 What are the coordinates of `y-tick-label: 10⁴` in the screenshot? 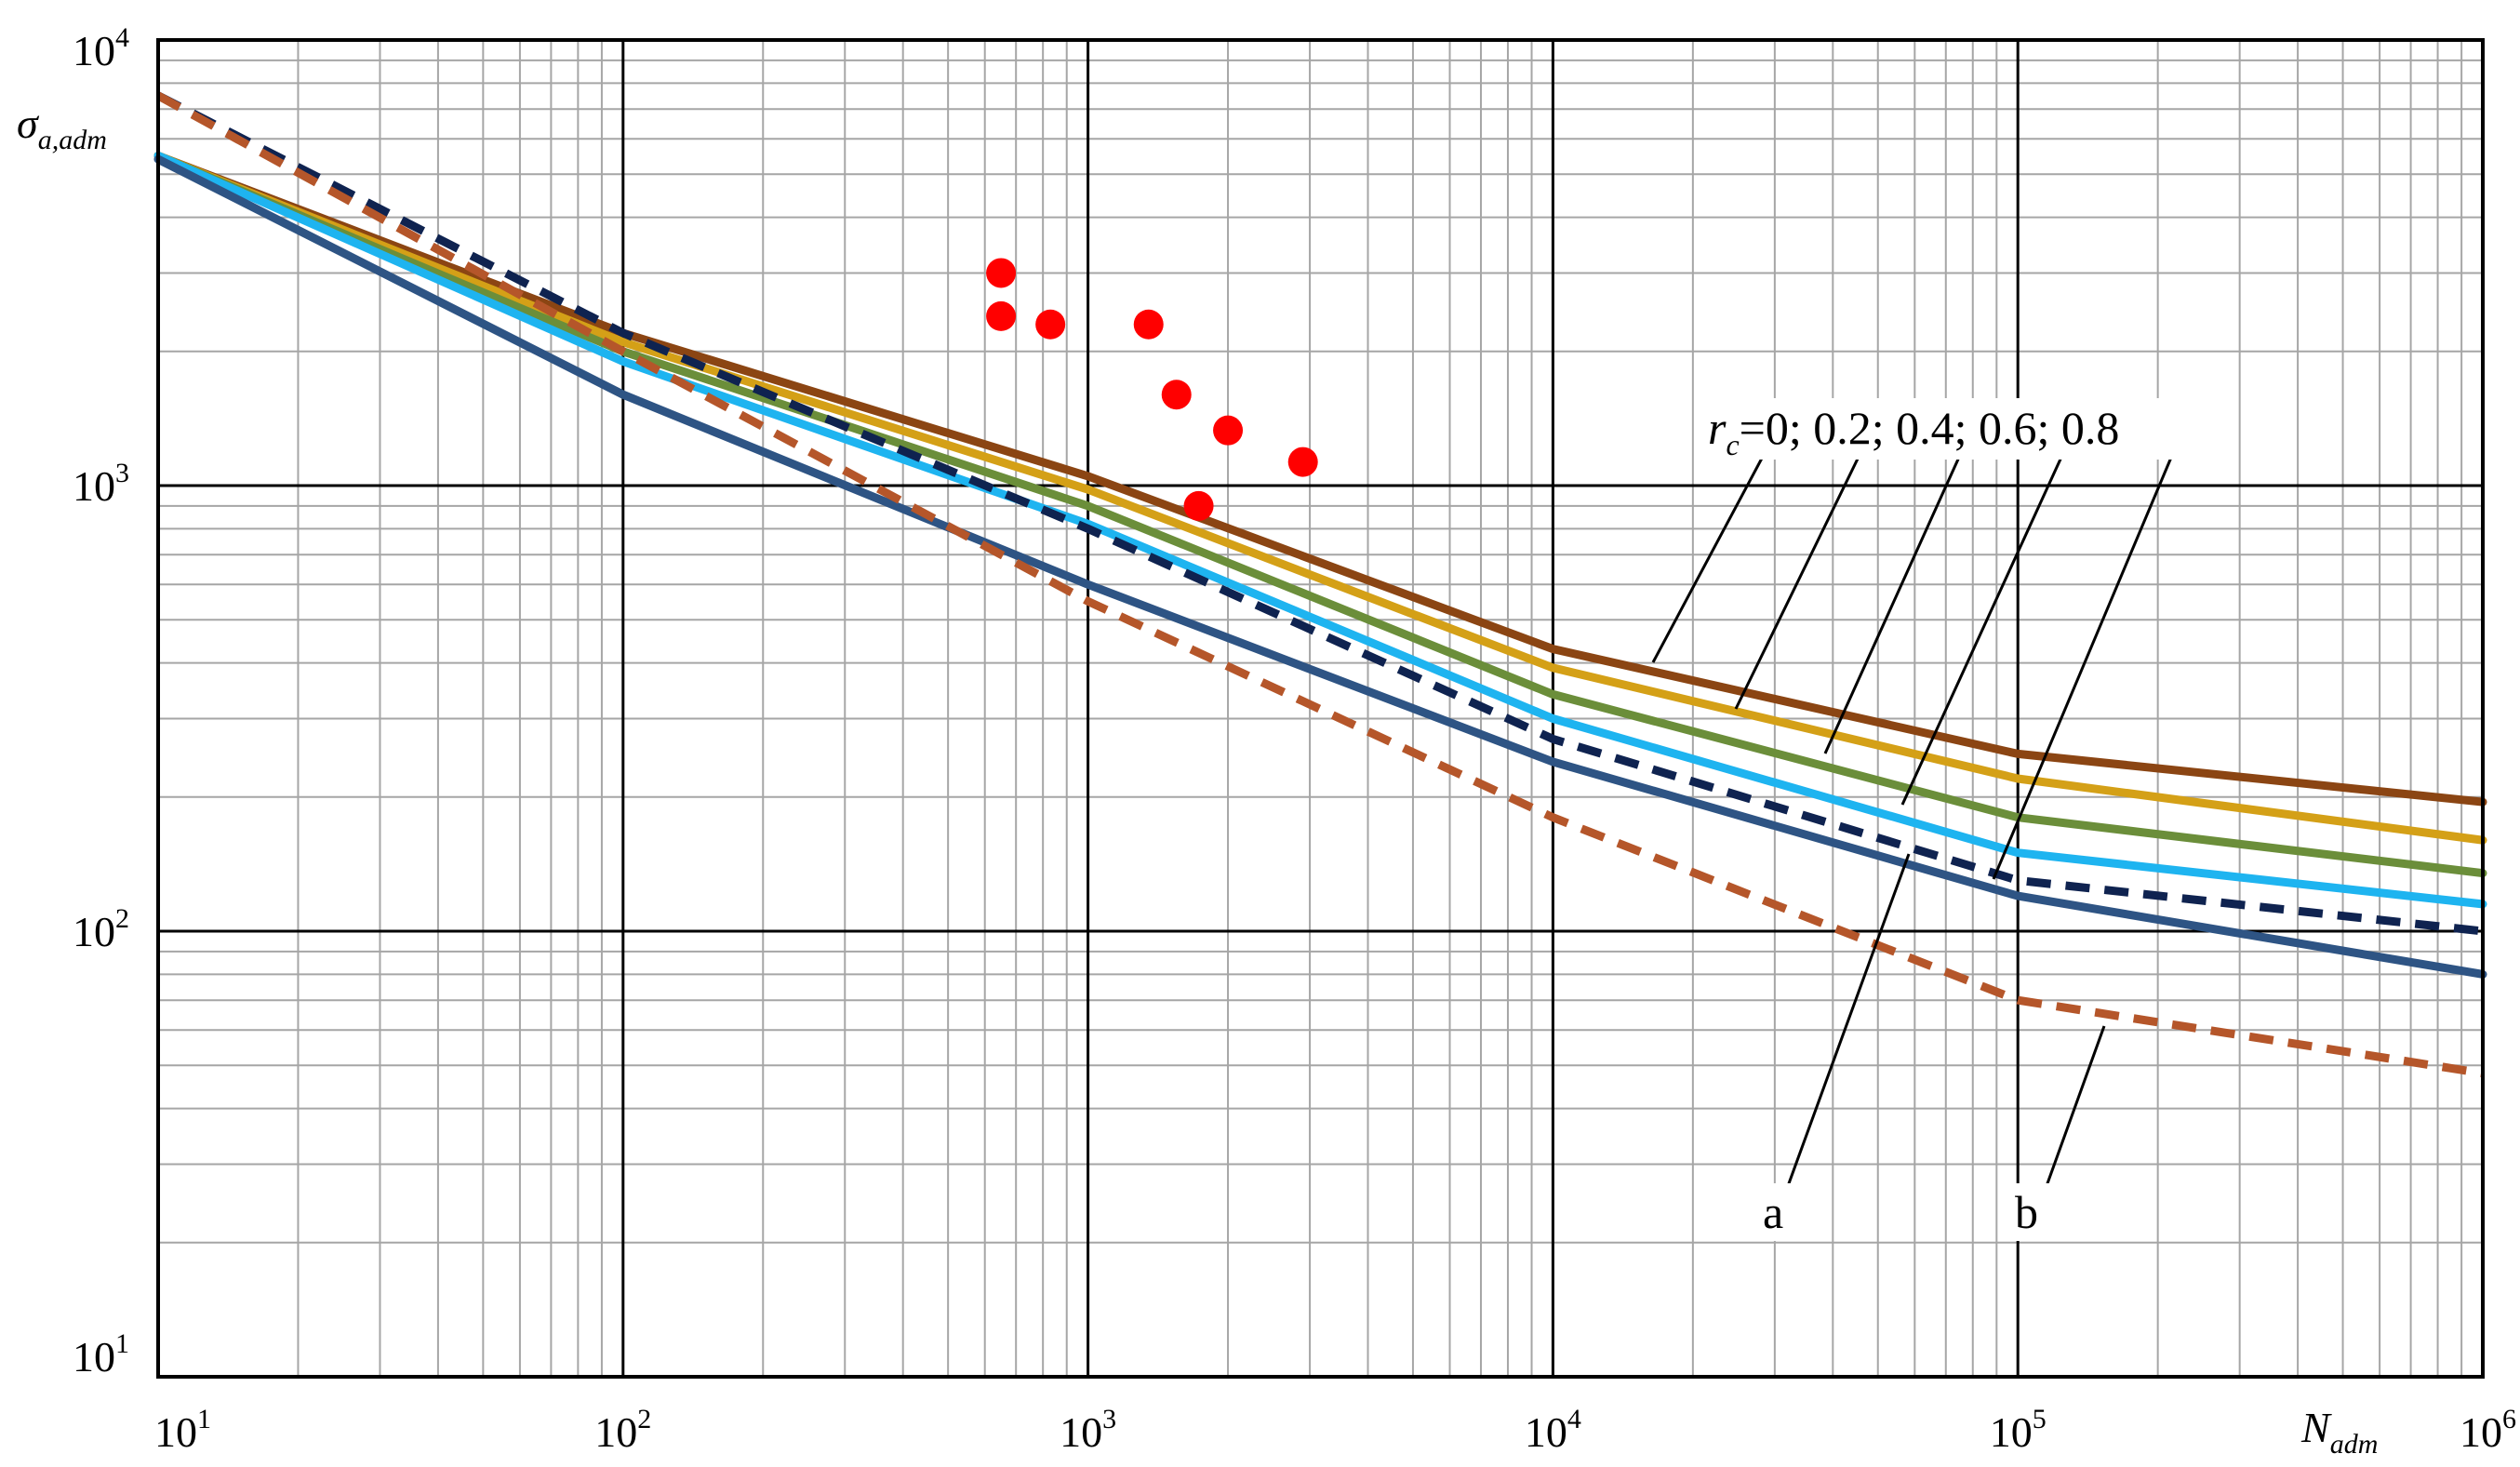 It's located at (101, 48).